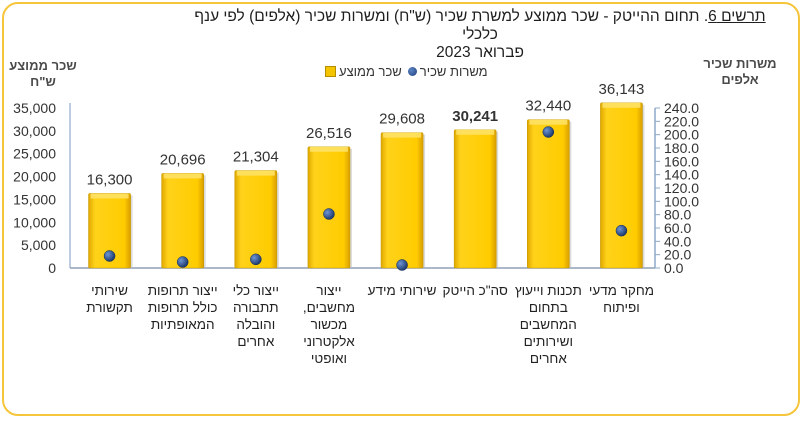  I want to click on left-axis-title: שכר ממוצע ש"ח, so click(43, 74).